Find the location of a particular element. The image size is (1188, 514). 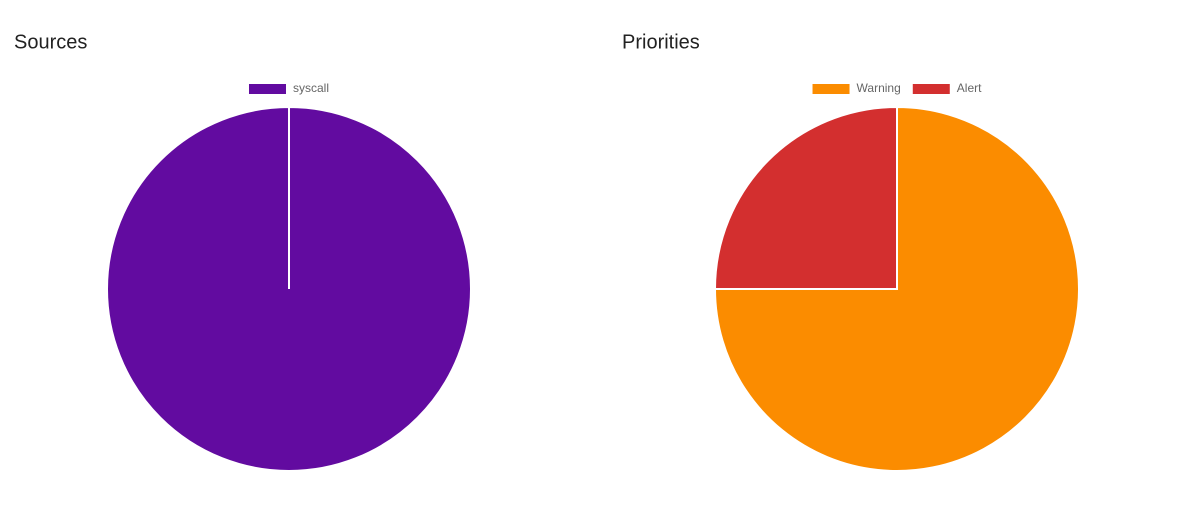

chart-title: Sources is located at coordinates (50, 42).